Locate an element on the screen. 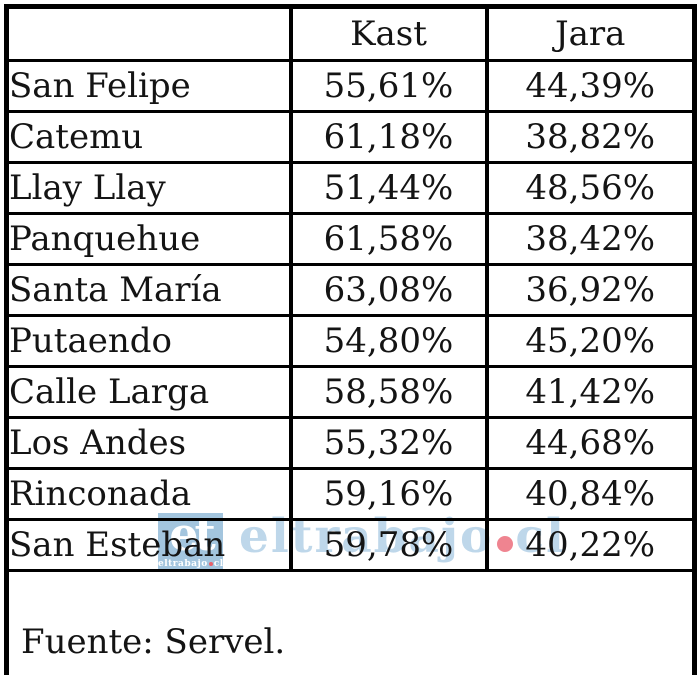 This screenshot has width=699, height=675. kast-cell: 54,80% is located at coordinates (388, 341).